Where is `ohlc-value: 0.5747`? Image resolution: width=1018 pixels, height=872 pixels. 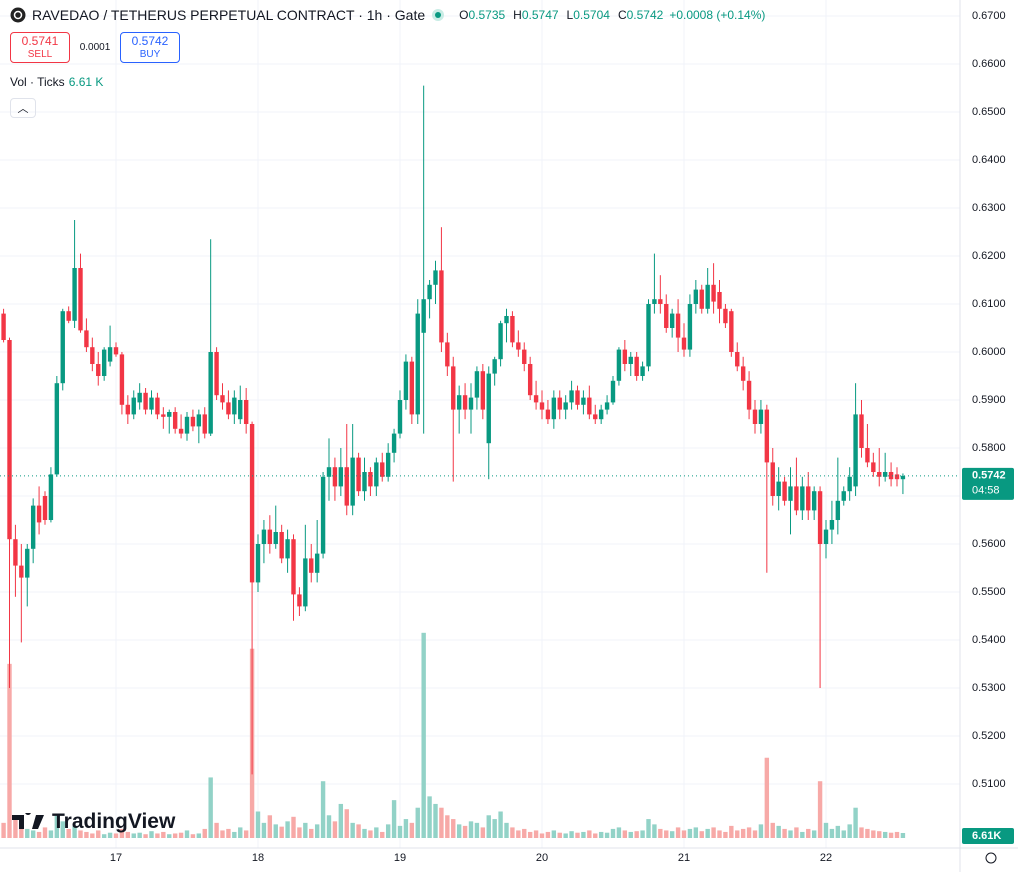
ohlc-value: 0.5747 is located at coordinates (540, 15).